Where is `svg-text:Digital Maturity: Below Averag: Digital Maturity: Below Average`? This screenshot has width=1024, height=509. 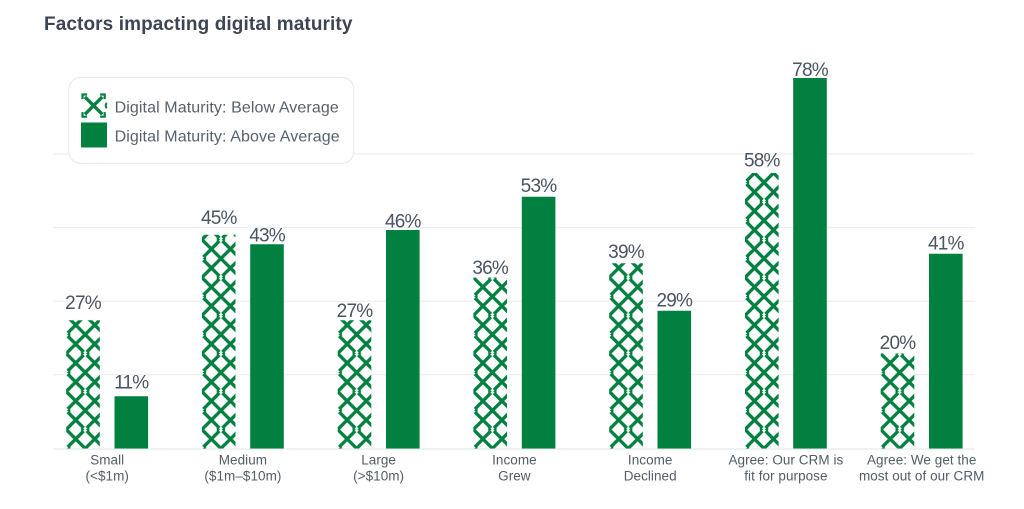
svg-text:Digital Maturity: Below Averag: Digital Maturity: Below Average is located at coordinates (227, 107).